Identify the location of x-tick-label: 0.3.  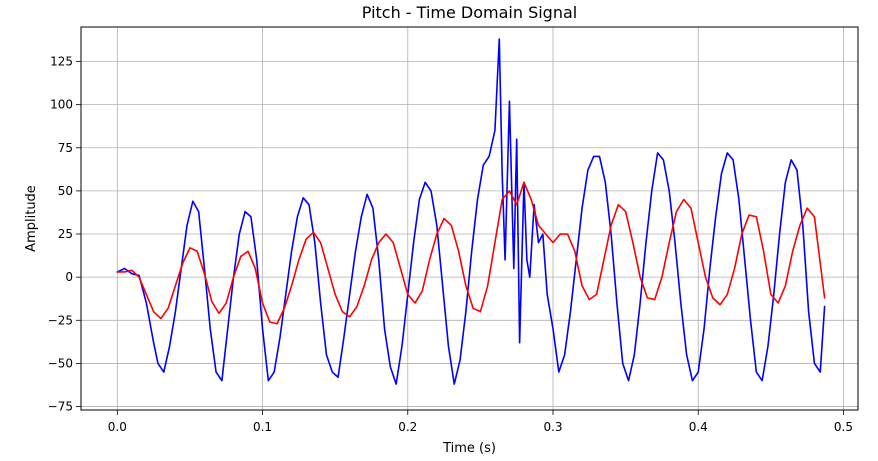
(552, 427).